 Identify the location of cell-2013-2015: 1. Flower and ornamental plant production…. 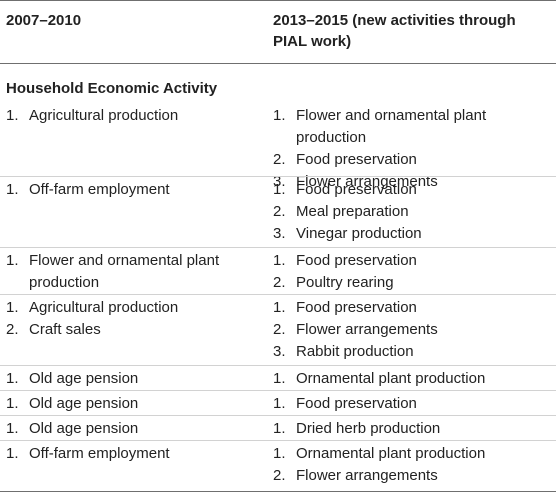
(414, 149).